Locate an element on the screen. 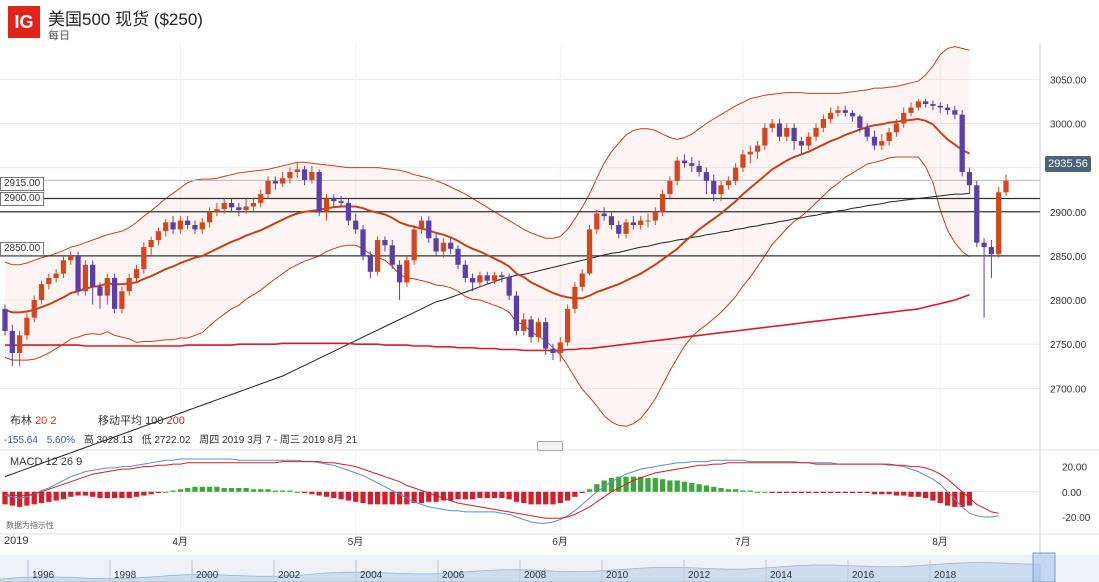 This screenshot has height=582, width=1099. ma-period-100: 100 is located at coordinates (154, 421).